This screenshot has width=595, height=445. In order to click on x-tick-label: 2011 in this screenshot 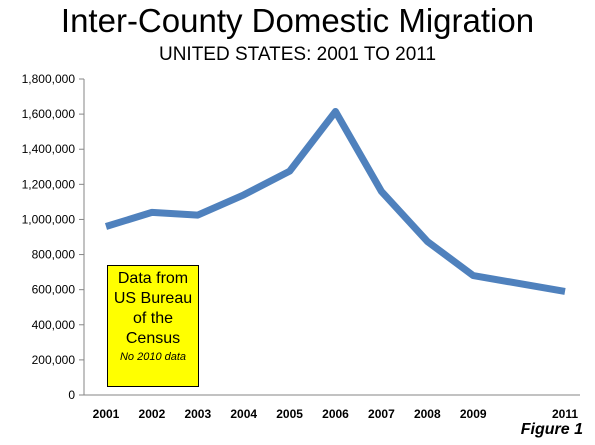, I will do `click(565, 414)`.